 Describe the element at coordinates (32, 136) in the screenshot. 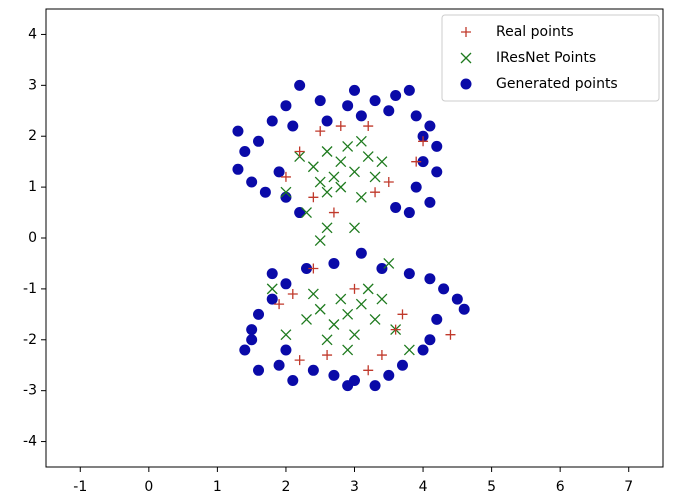

I see `y-tick-label: 2` at that location.